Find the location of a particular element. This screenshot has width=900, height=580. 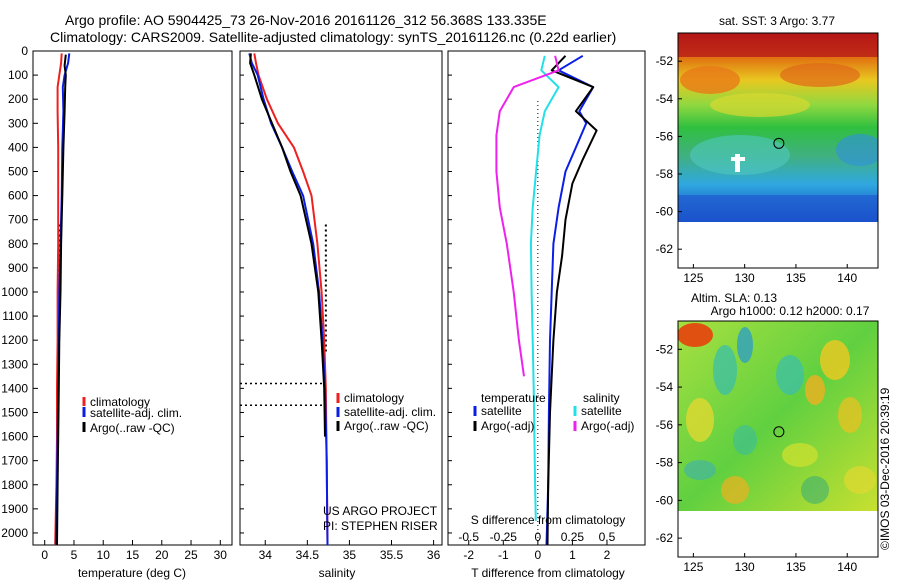

difference-legend-s-satellite: satellite is located at coordinates (601, 411).